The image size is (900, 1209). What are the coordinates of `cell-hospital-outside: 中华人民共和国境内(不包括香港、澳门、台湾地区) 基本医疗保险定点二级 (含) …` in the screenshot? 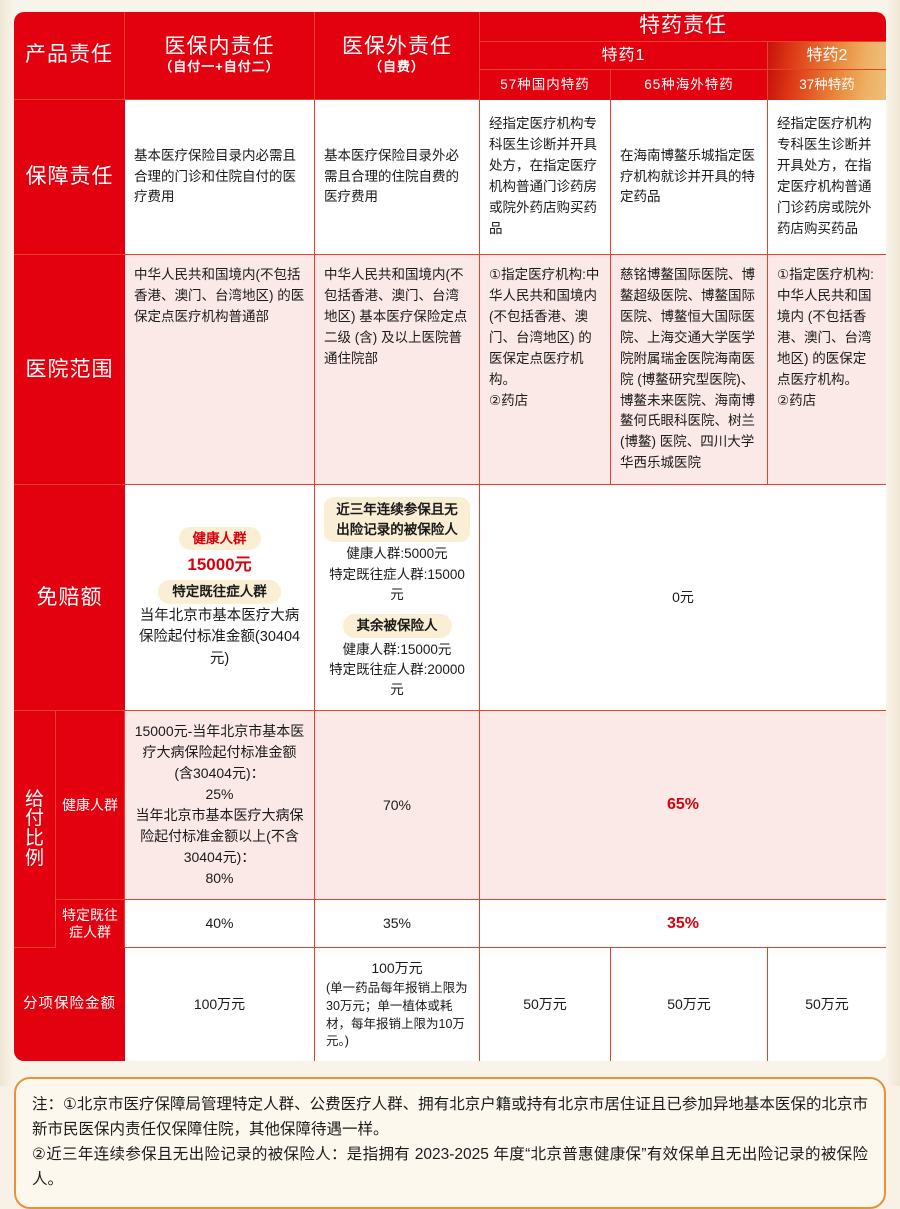 It's located at (397, 370).